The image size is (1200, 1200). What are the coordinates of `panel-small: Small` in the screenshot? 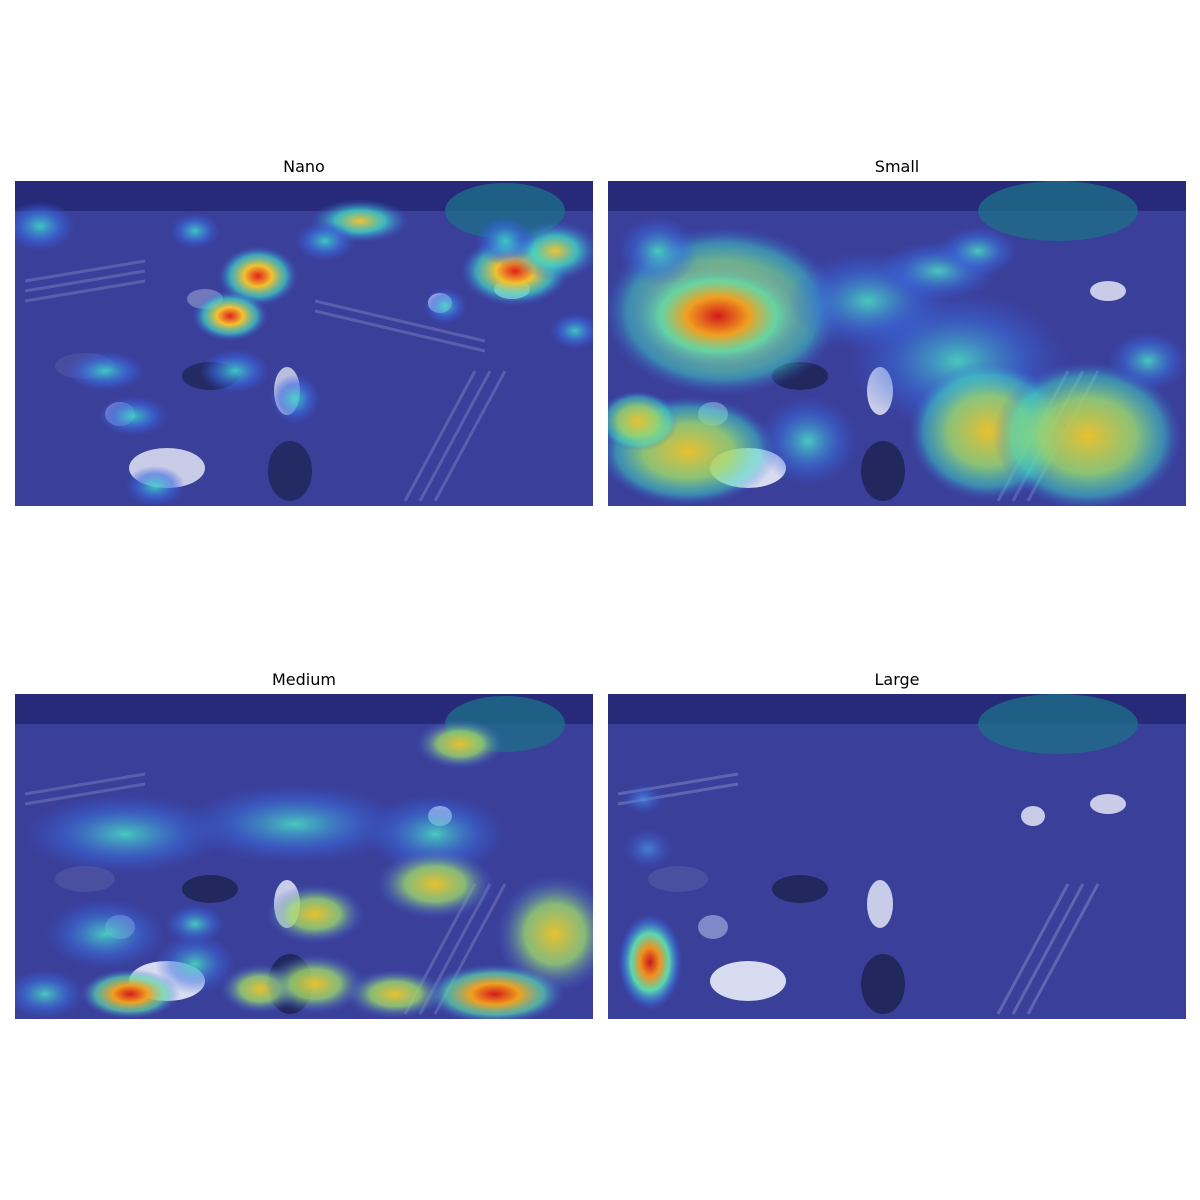 It's located at (897, 332).